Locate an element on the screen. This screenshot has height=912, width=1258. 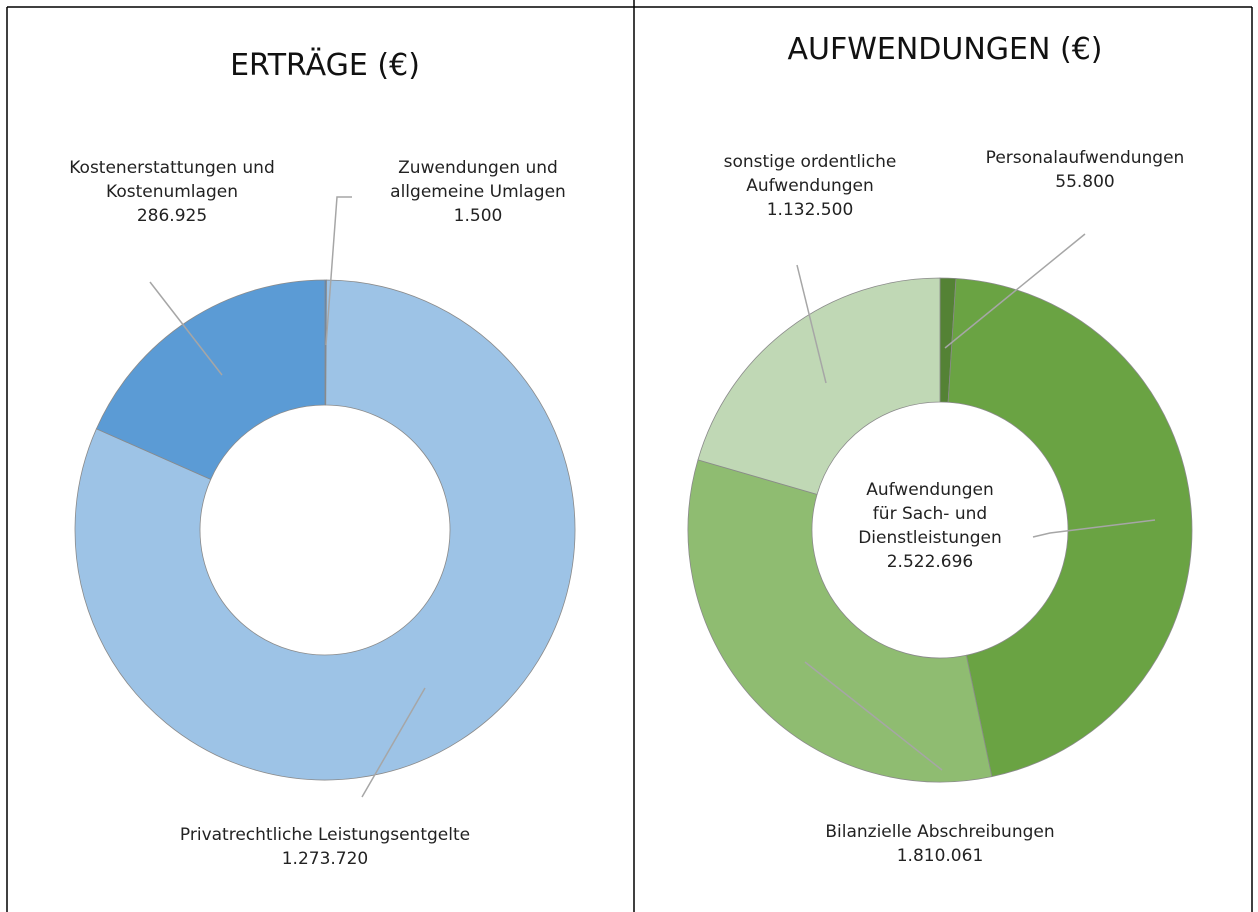
category-label: Zuwendungen und allgemeine Umlagen is located at coordinates (478, 180).